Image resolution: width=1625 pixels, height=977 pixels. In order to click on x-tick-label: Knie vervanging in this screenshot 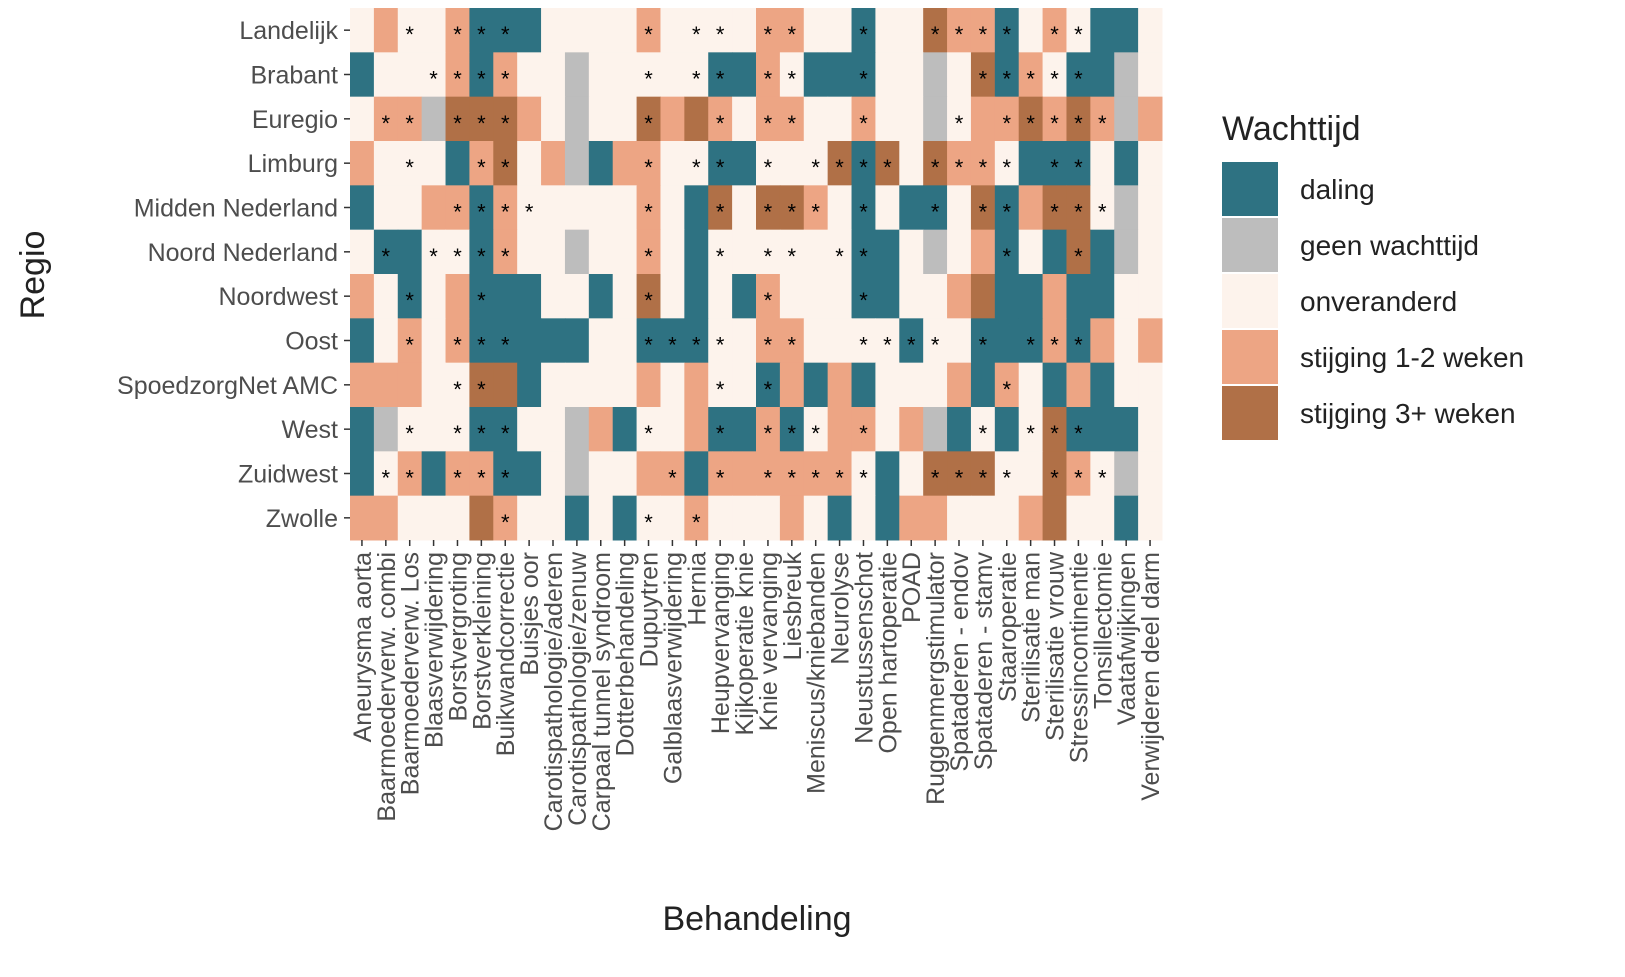, I will do `click(769, 641)`.